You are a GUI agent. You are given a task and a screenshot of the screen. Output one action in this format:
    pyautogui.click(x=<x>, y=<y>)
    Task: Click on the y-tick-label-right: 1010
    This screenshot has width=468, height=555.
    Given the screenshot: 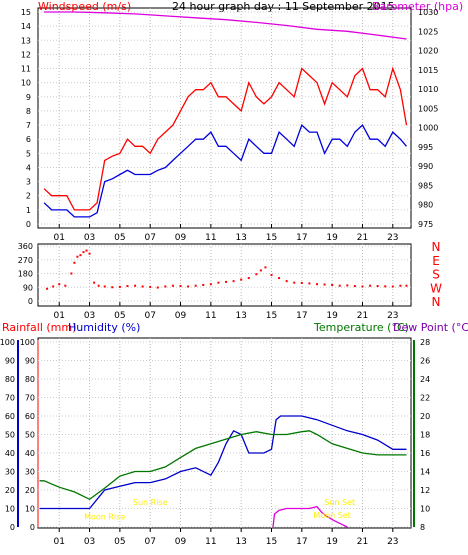 What is the action you would take?
    pyautogui.click(x=428, y=89)
    